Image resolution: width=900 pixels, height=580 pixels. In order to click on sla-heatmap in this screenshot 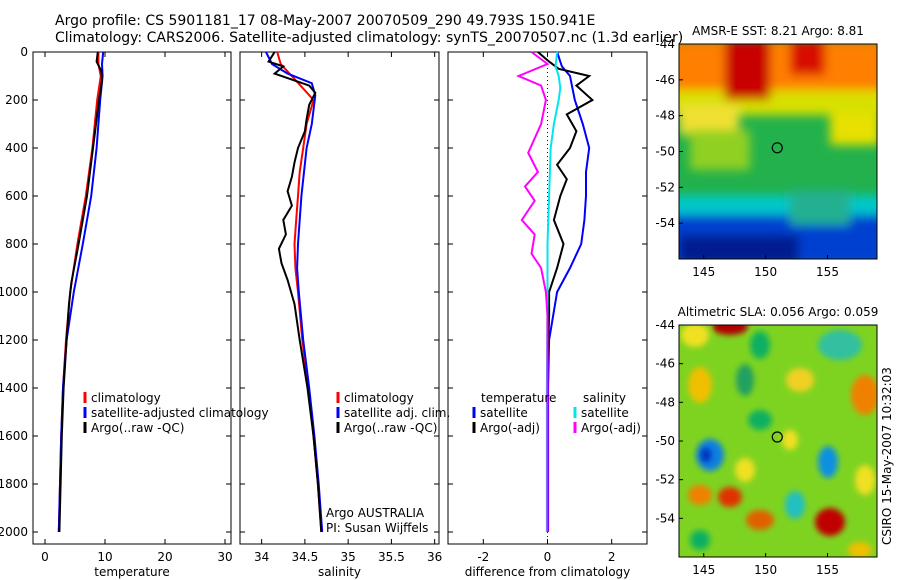, I will do `click(778, 441)`.